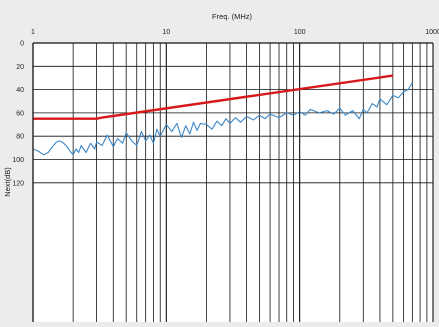 This screenshot has width=439, height=327. I want to click on x-tick-label: 100, so click(300, 32).